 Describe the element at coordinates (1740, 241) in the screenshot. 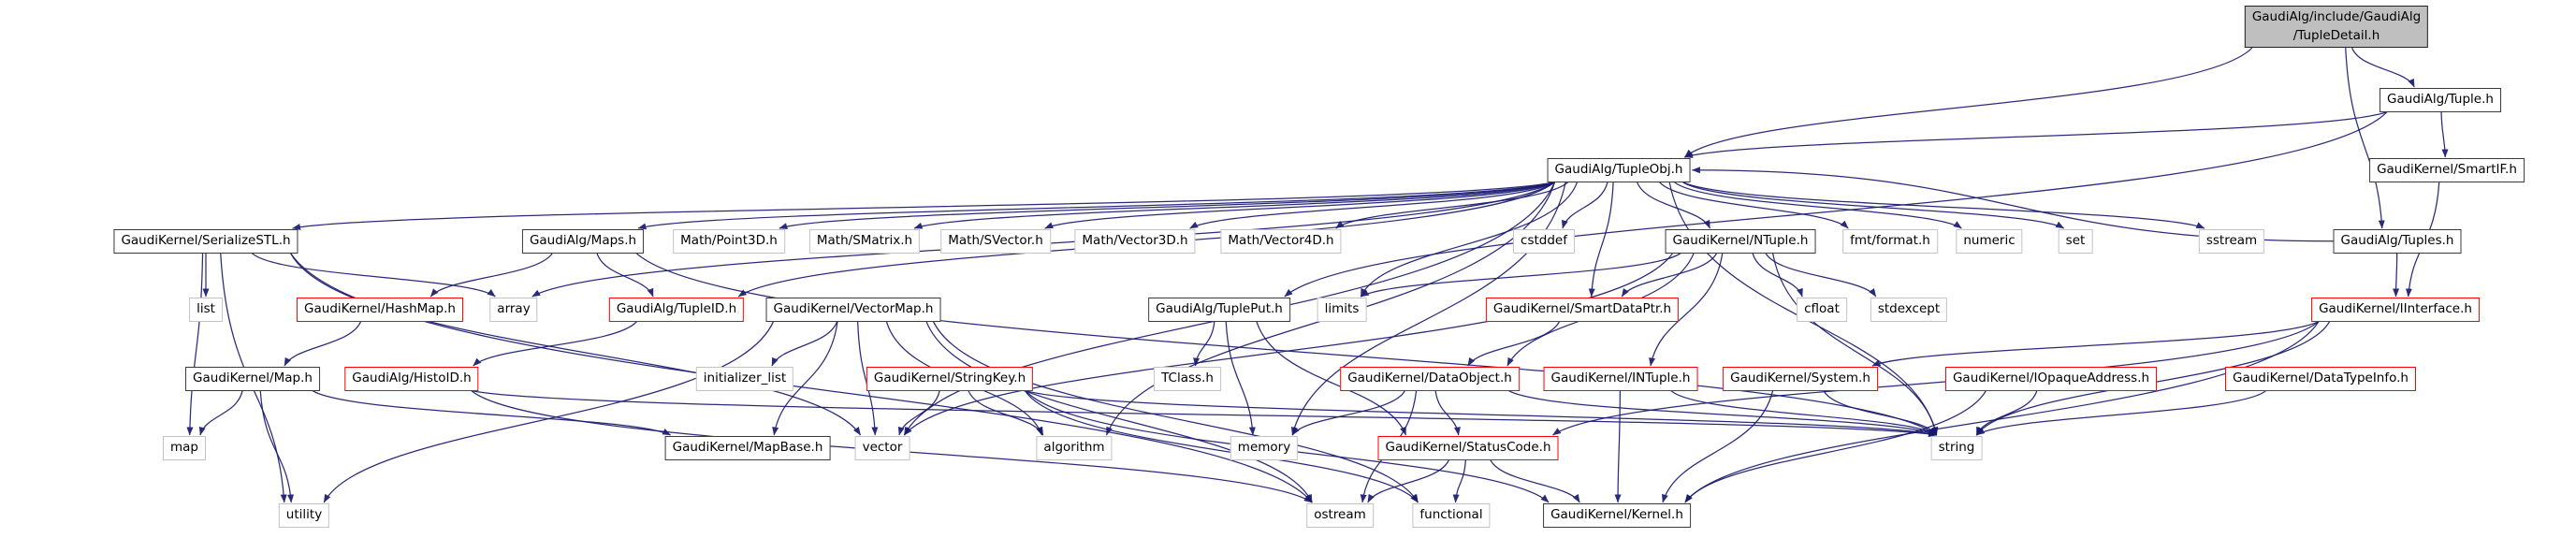

I see `node-ntuple: GaudiKernel/NTuple.h` at that location.